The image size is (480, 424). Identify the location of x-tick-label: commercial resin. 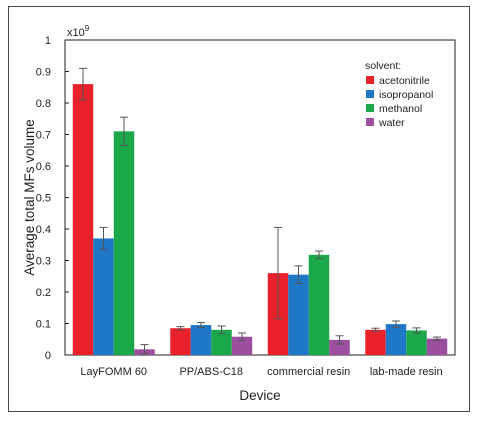
(308, 372).